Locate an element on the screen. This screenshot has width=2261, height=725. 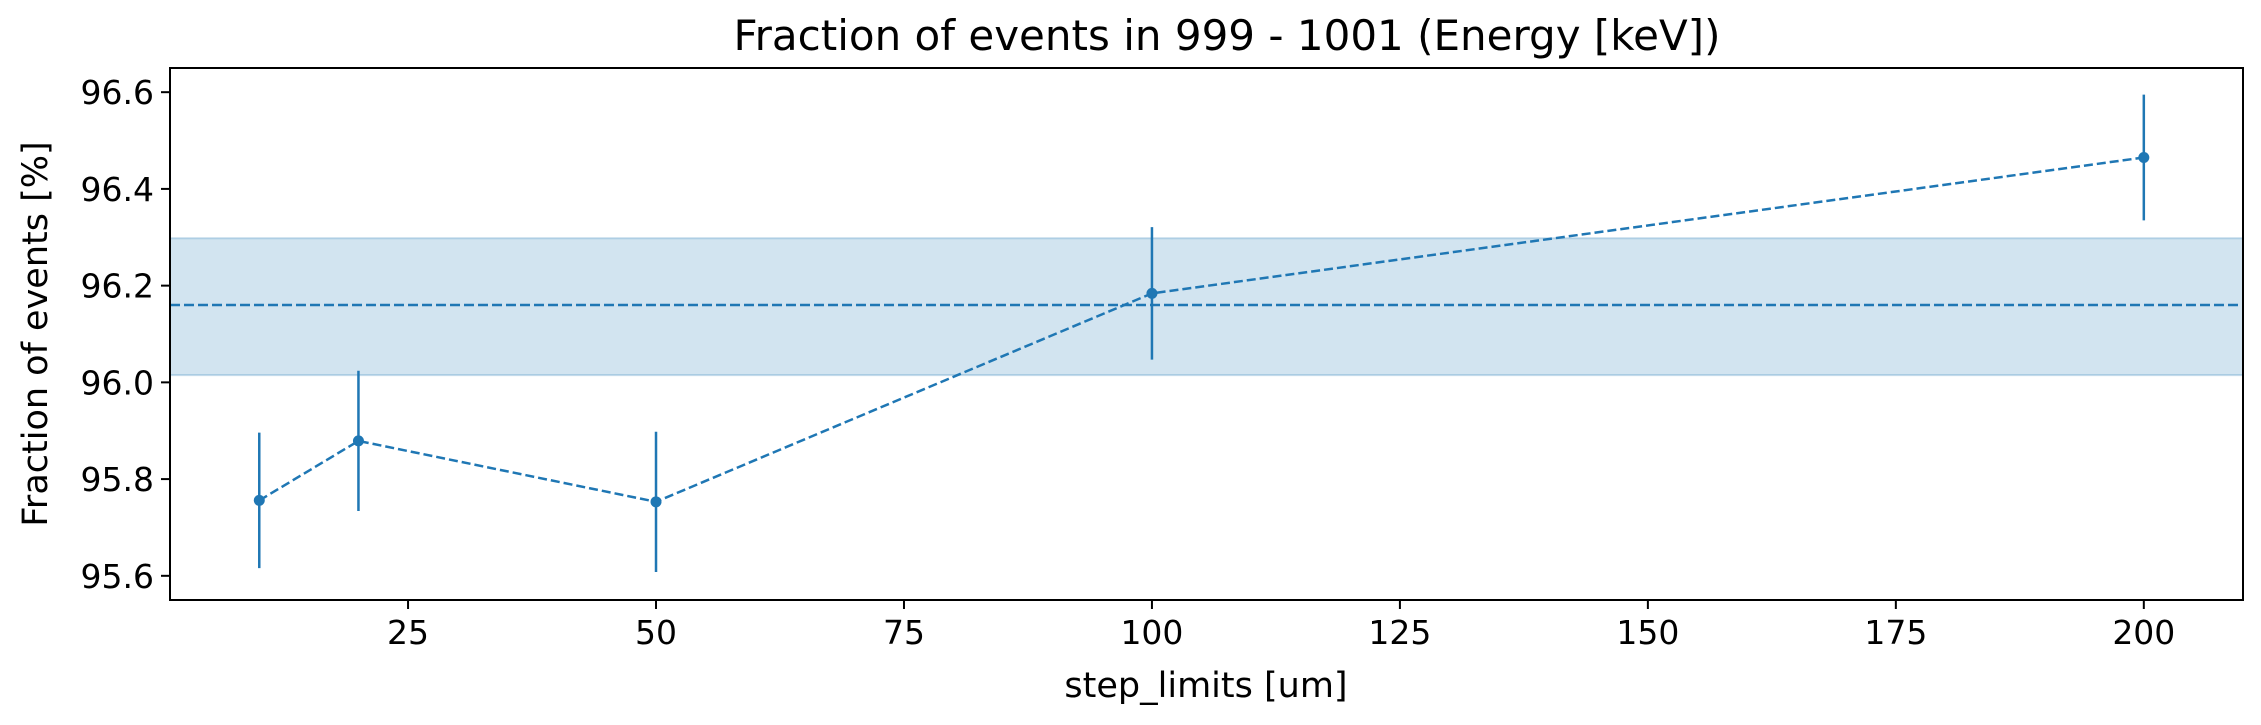
x-tick-label: 125 is located at coordinates (1399, 632).